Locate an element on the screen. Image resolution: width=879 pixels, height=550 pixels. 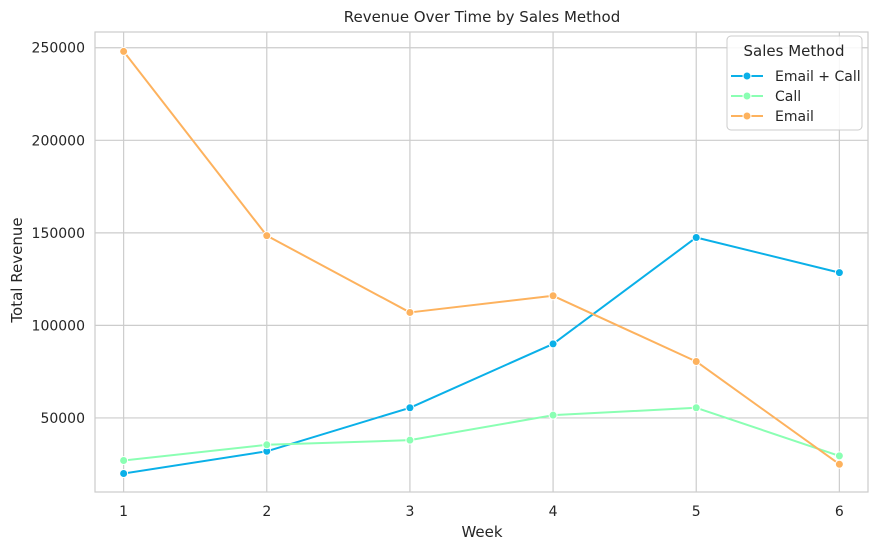
legend-item: Call is located at coordinates (766, 97).